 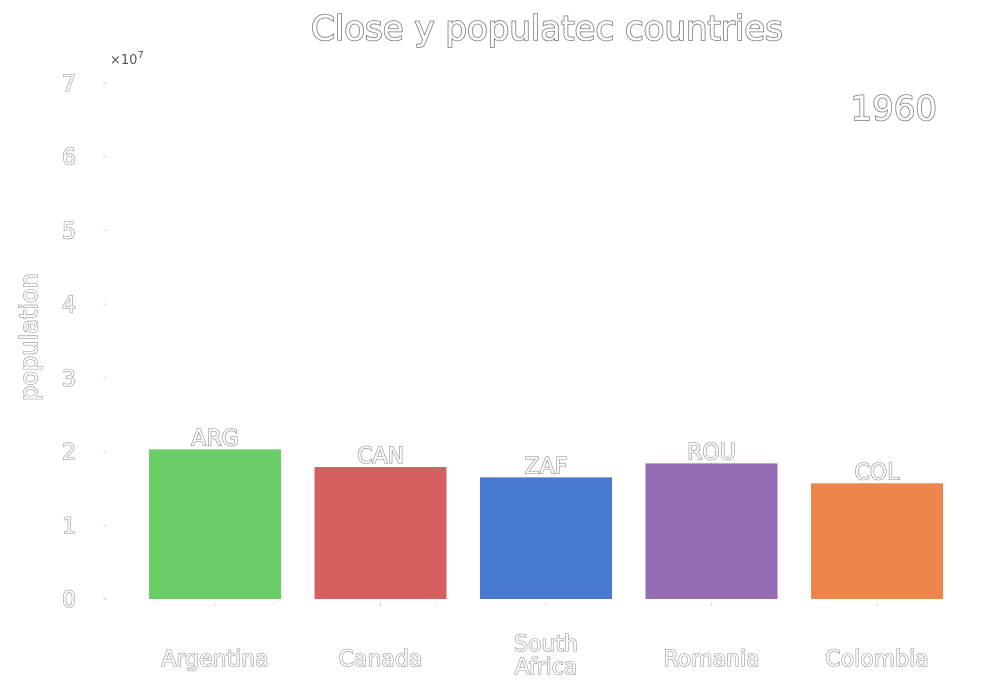 I want to click on y-tick-label: 4, so click(x=69, y=305).